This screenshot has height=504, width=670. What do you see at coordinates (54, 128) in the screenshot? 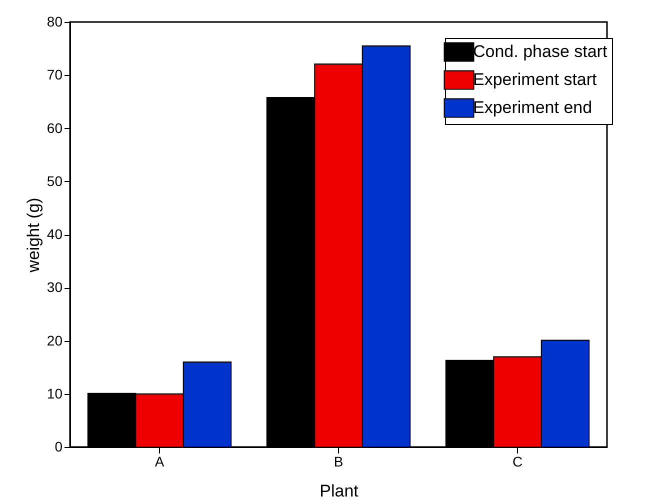
I see `y-tick-label: 60` at bounding box center [54, 128].